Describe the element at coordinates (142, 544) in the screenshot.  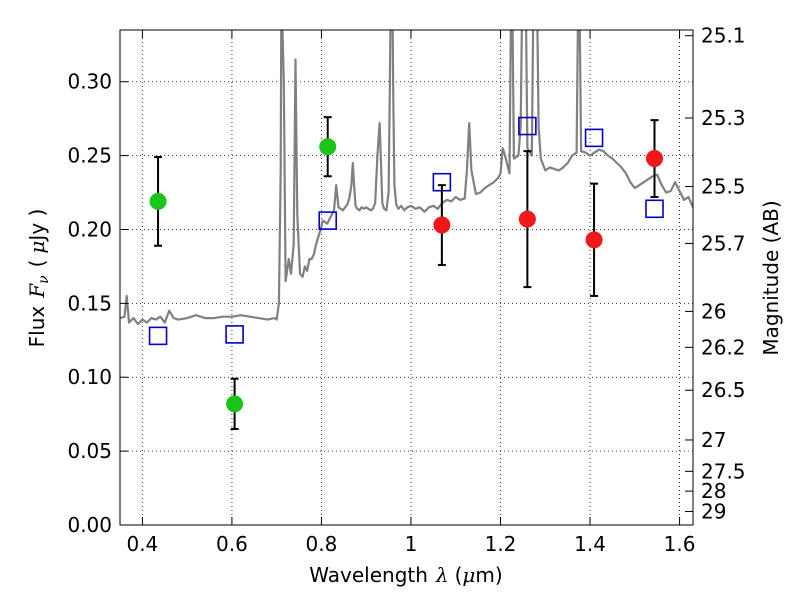
I see `x-tick-label: 0.4` at that location.